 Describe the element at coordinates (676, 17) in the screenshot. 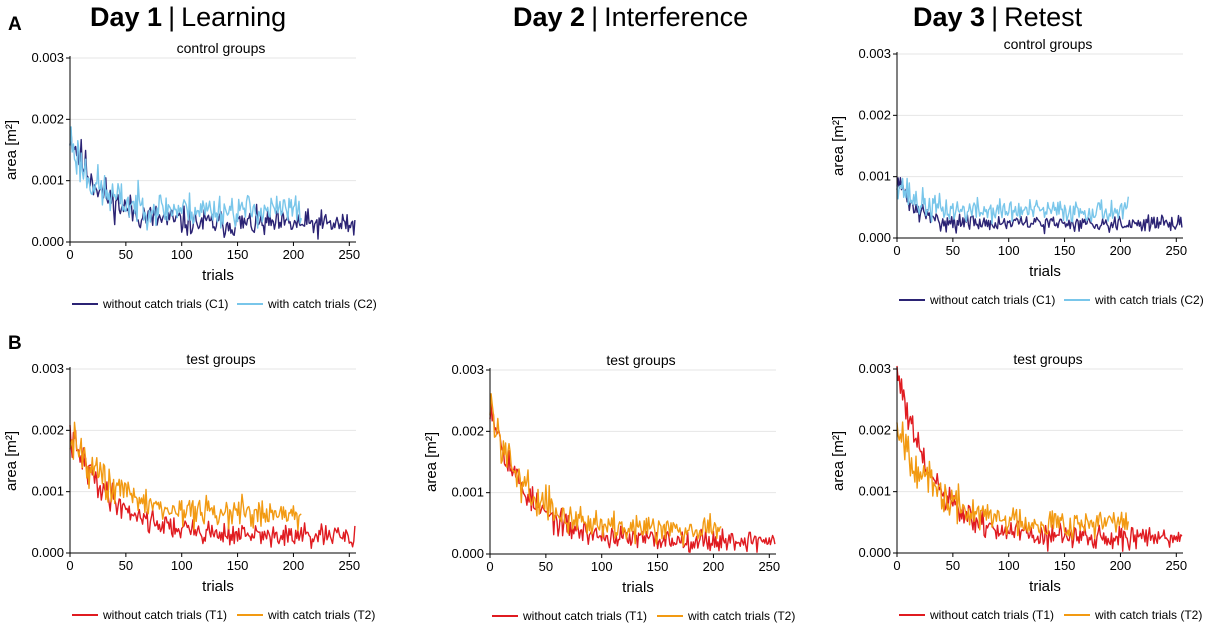

I see `day2-header-rest: Interference` at that location.